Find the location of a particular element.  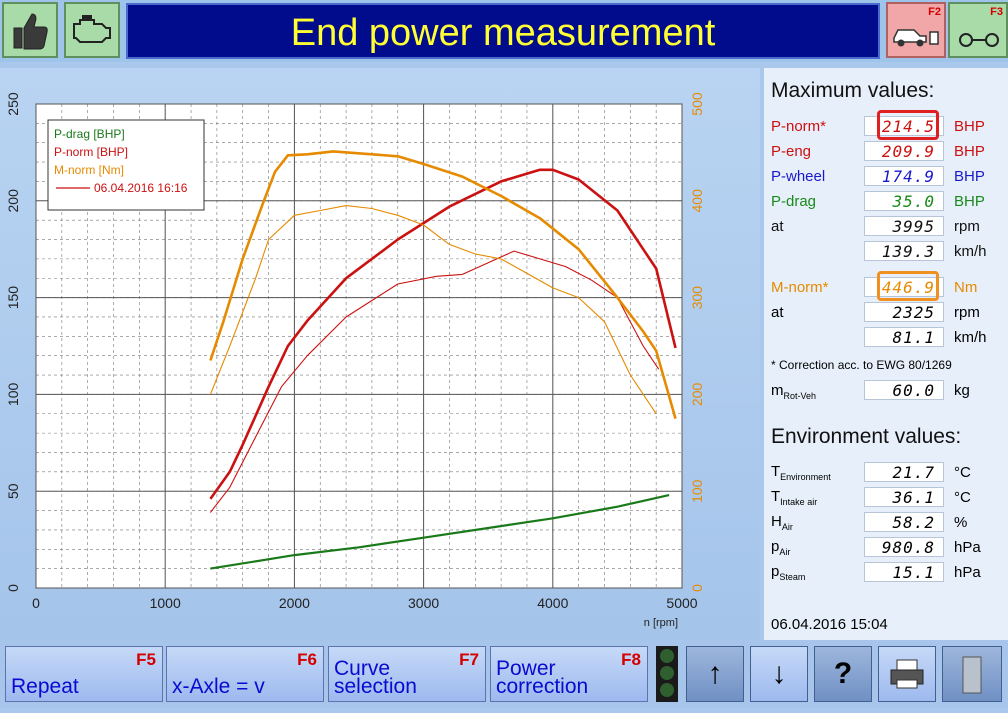

curve-selection-button: F7 Curve selection is located at coordinates (407, 674).